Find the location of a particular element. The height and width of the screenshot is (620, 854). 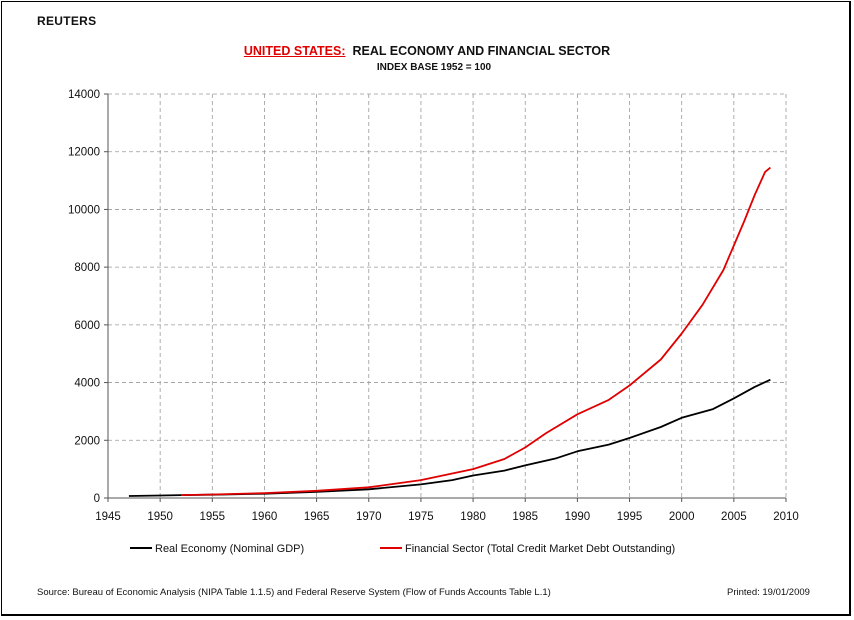

x-tick-label: 1990 is located at coordinates (578, 517).